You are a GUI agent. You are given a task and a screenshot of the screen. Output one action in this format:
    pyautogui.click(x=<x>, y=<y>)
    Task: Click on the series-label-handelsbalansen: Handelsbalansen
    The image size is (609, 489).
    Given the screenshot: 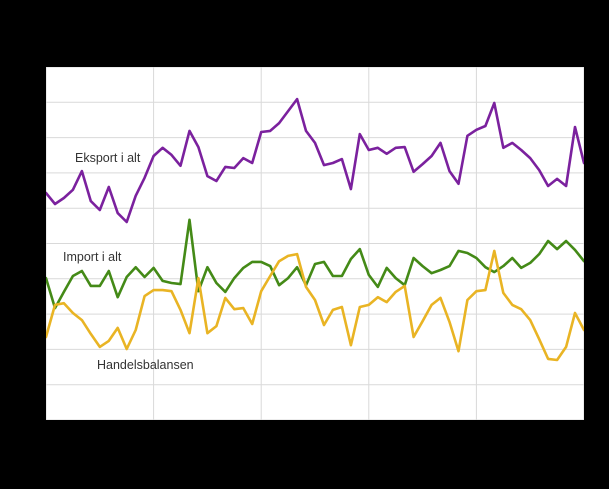 What is the action you would take?
    pyautogui.click(x=145, y=365)
    